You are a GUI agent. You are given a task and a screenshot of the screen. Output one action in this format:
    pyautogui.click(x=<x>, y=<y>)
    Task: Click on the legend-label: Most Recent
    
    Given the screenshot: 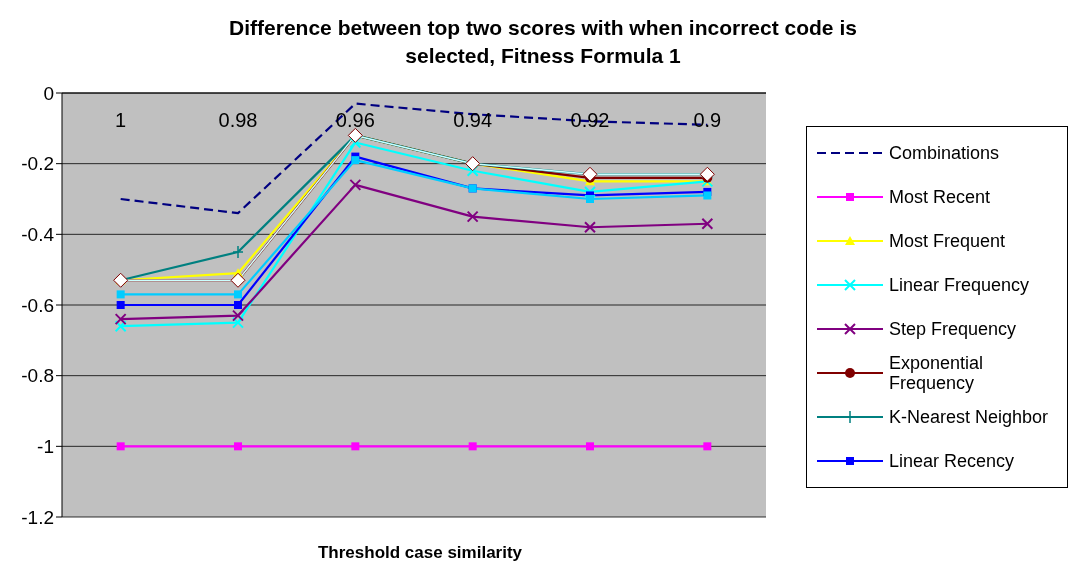 What is the action you would take?
    pyautogui.click(x=940, y=196)
    